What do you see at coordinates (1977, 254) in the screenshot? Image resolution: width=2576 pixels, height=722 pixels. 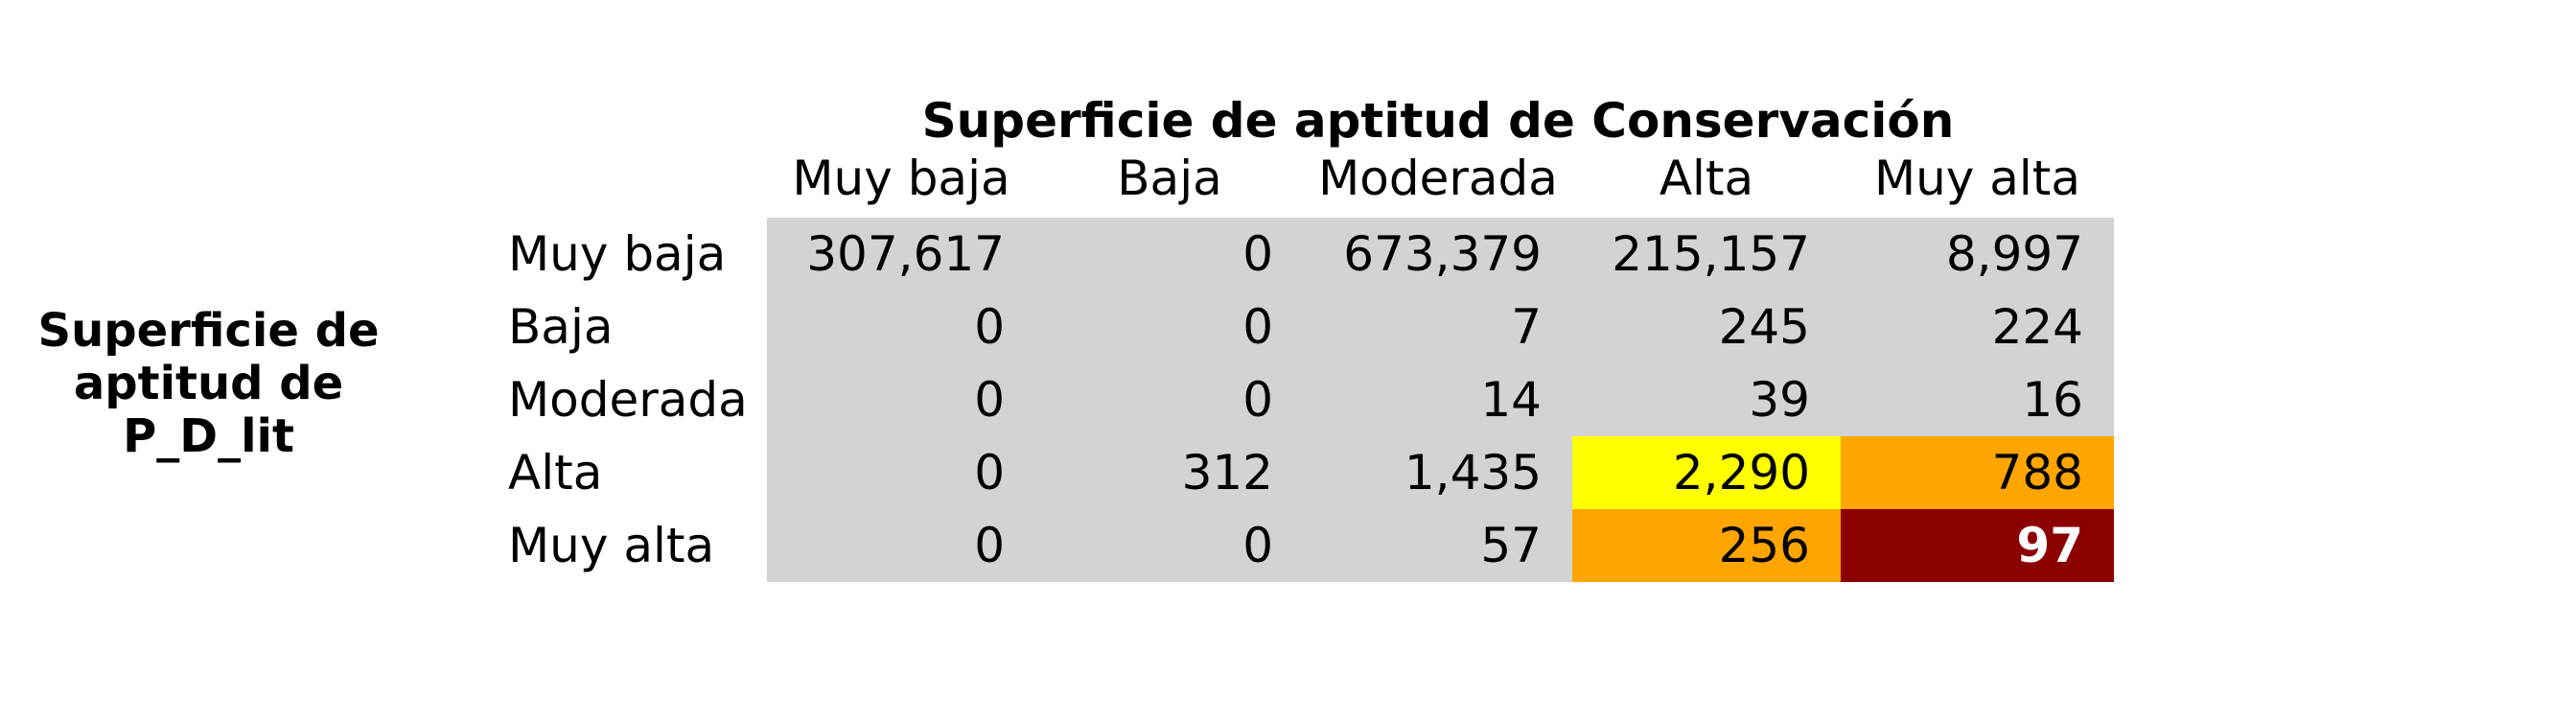 I see `heatmap-cell: 8,997` at bounding box center [1977, 254].